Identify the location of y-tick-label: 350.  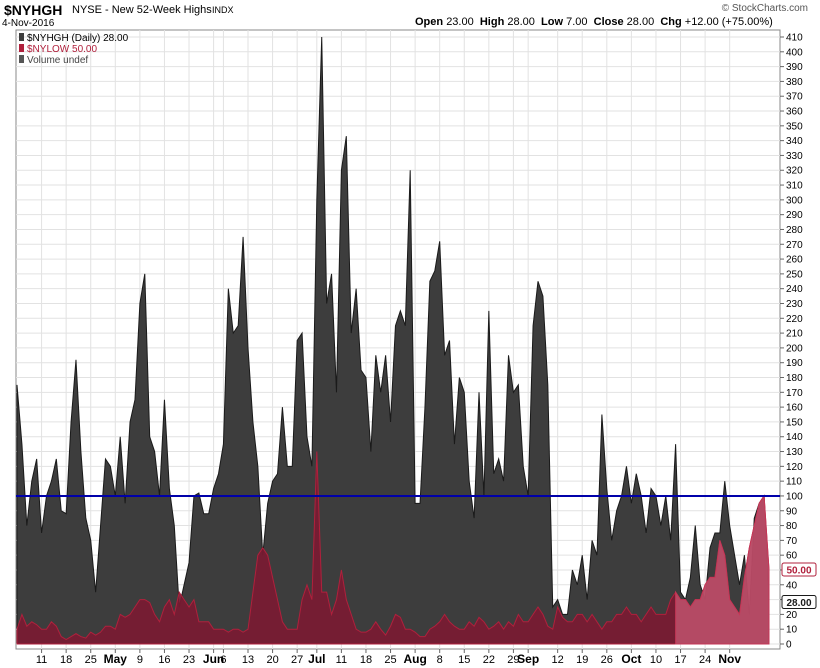
(794, 126).